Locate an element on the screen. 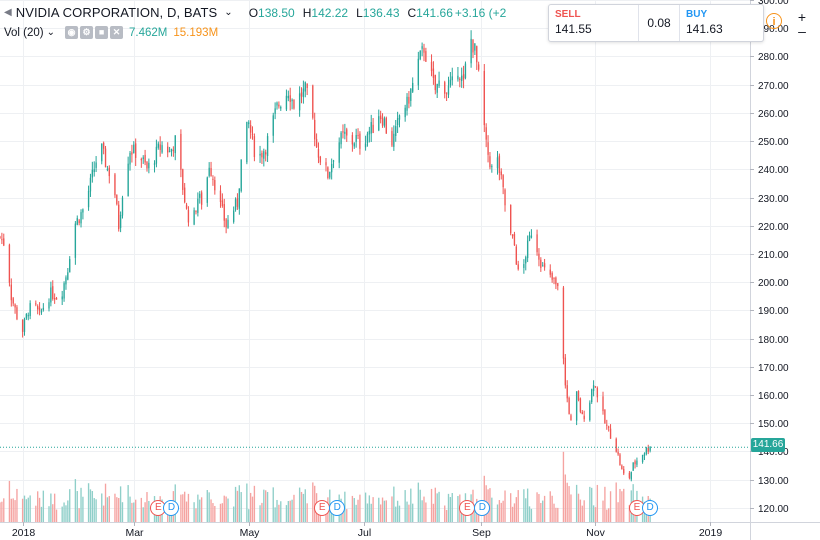  close-icon: ✕ is located at coordinates (117, 32).